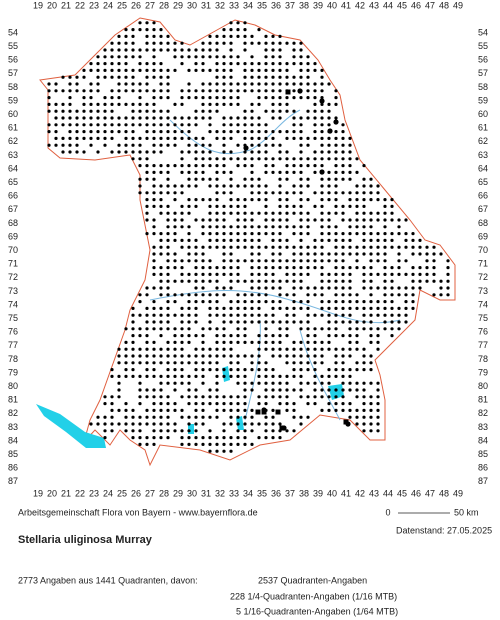 The width and height of the screenshot is (500, 620). What do you see at coordinates (80, 493) in the screenshot?
I see `column-label: 22` at bounding box center [80, 493].